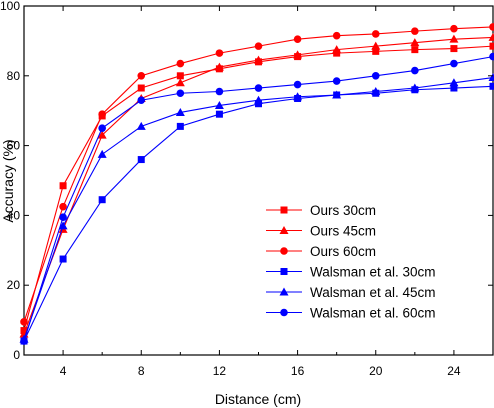 The image size is (494, 408). Describe the element at coordinates (373, 313) in the screenshot. I see `legend-label: Walsman et al. 60cm` at that location.